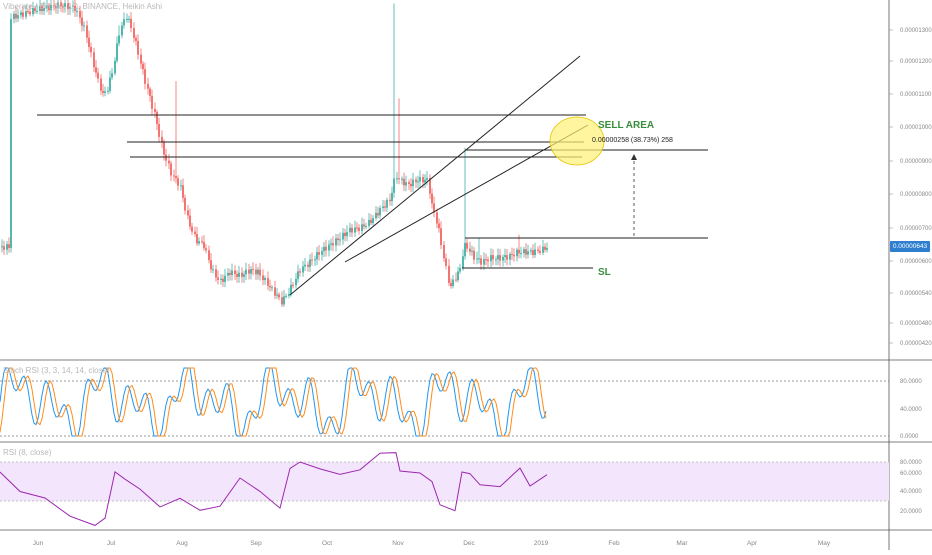  I want to click on rsi-label: RSI (8, close), so click(27, 452).